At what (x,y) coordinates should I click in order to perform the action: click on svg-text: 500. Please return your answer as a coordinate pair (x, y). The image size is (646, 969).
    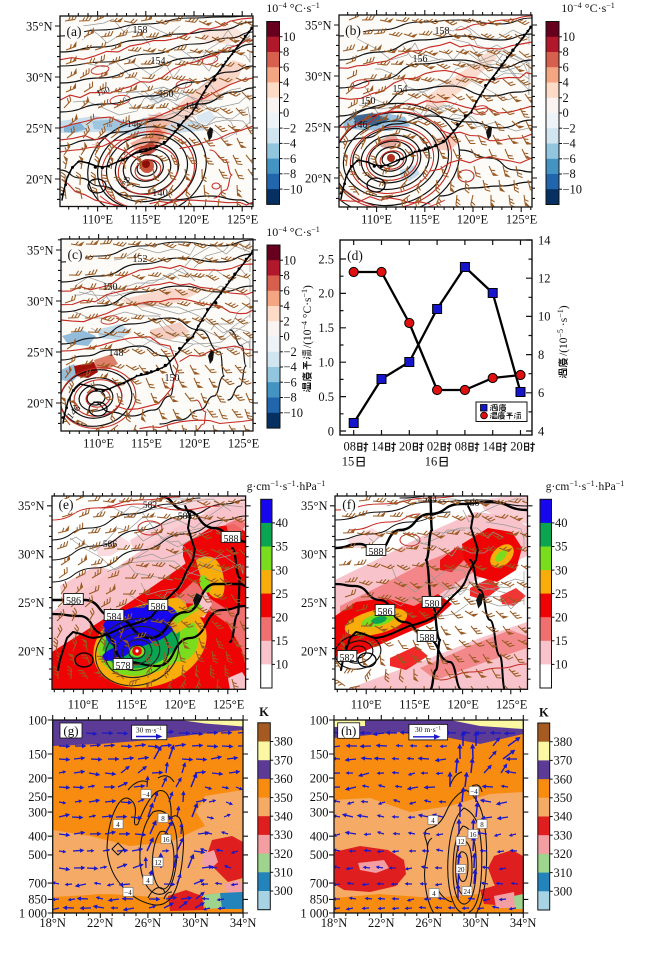
    Looking at the image, I should click on (37, 855).